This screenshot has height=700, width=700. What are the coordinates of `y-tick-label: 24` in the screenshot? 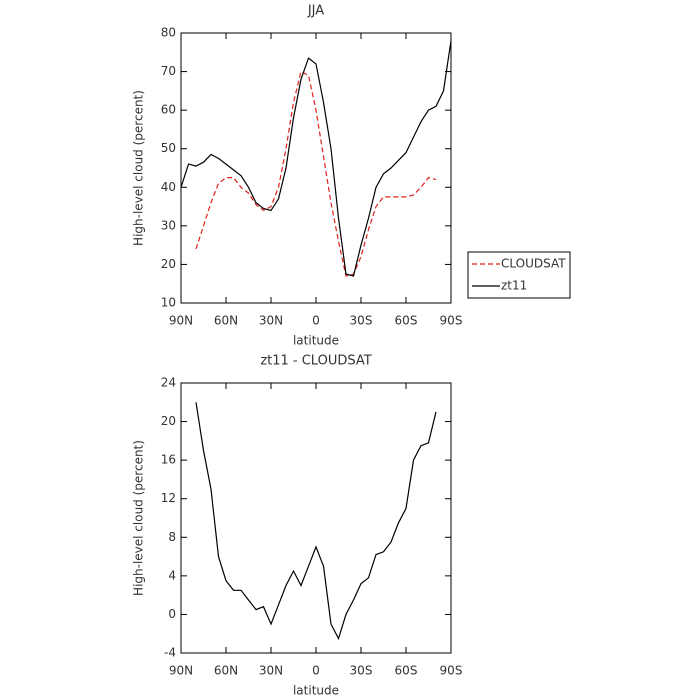 It's located at (168, 383).